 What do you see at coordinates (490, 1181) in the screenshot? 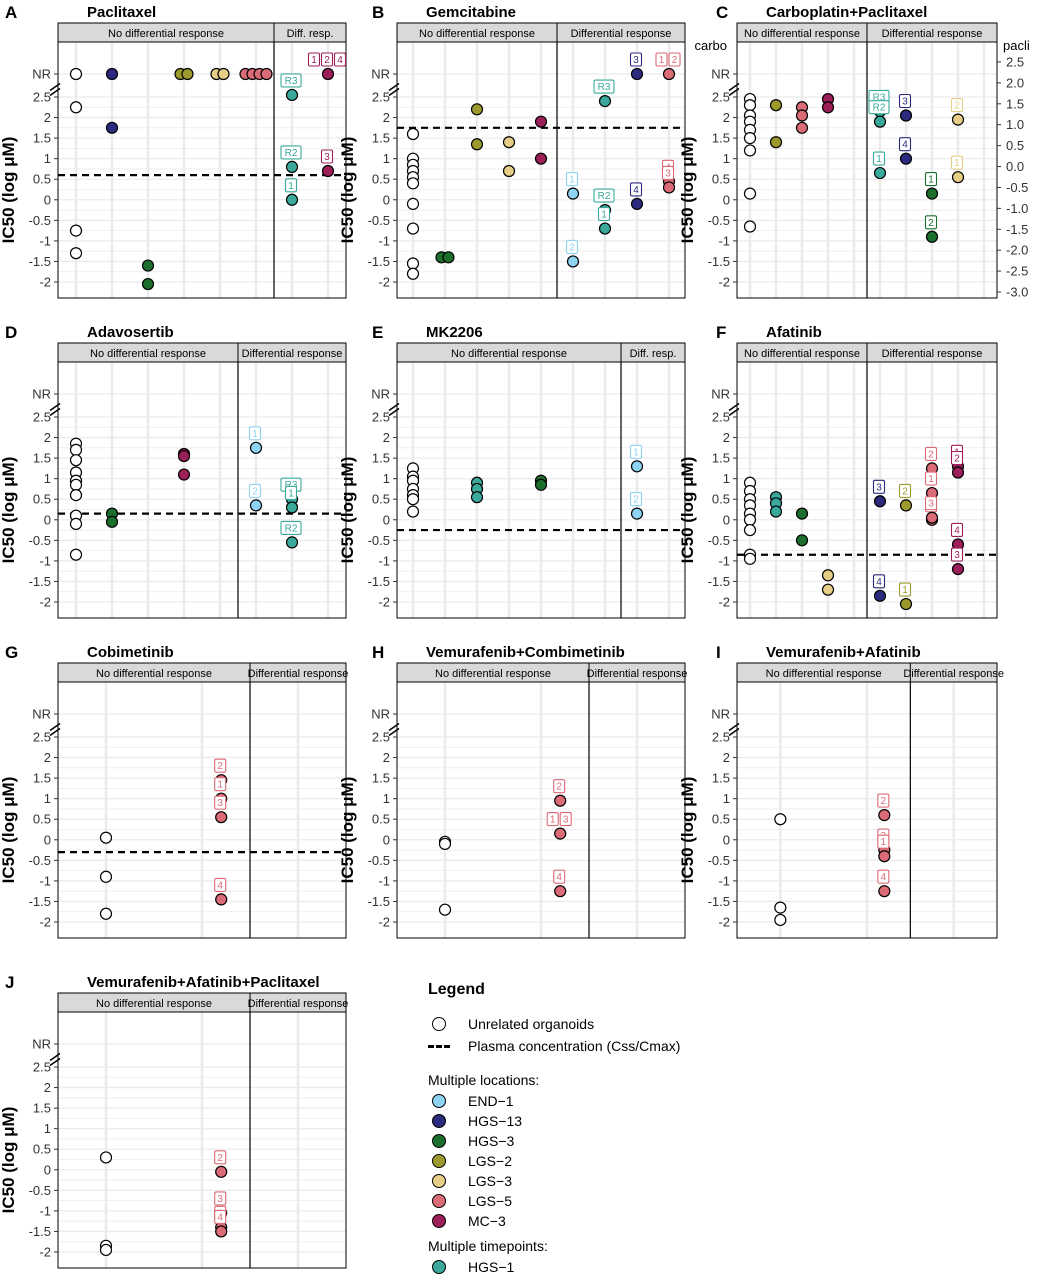
I see `legend-item-label: LGS−3` at bounding box center [490, 1181].